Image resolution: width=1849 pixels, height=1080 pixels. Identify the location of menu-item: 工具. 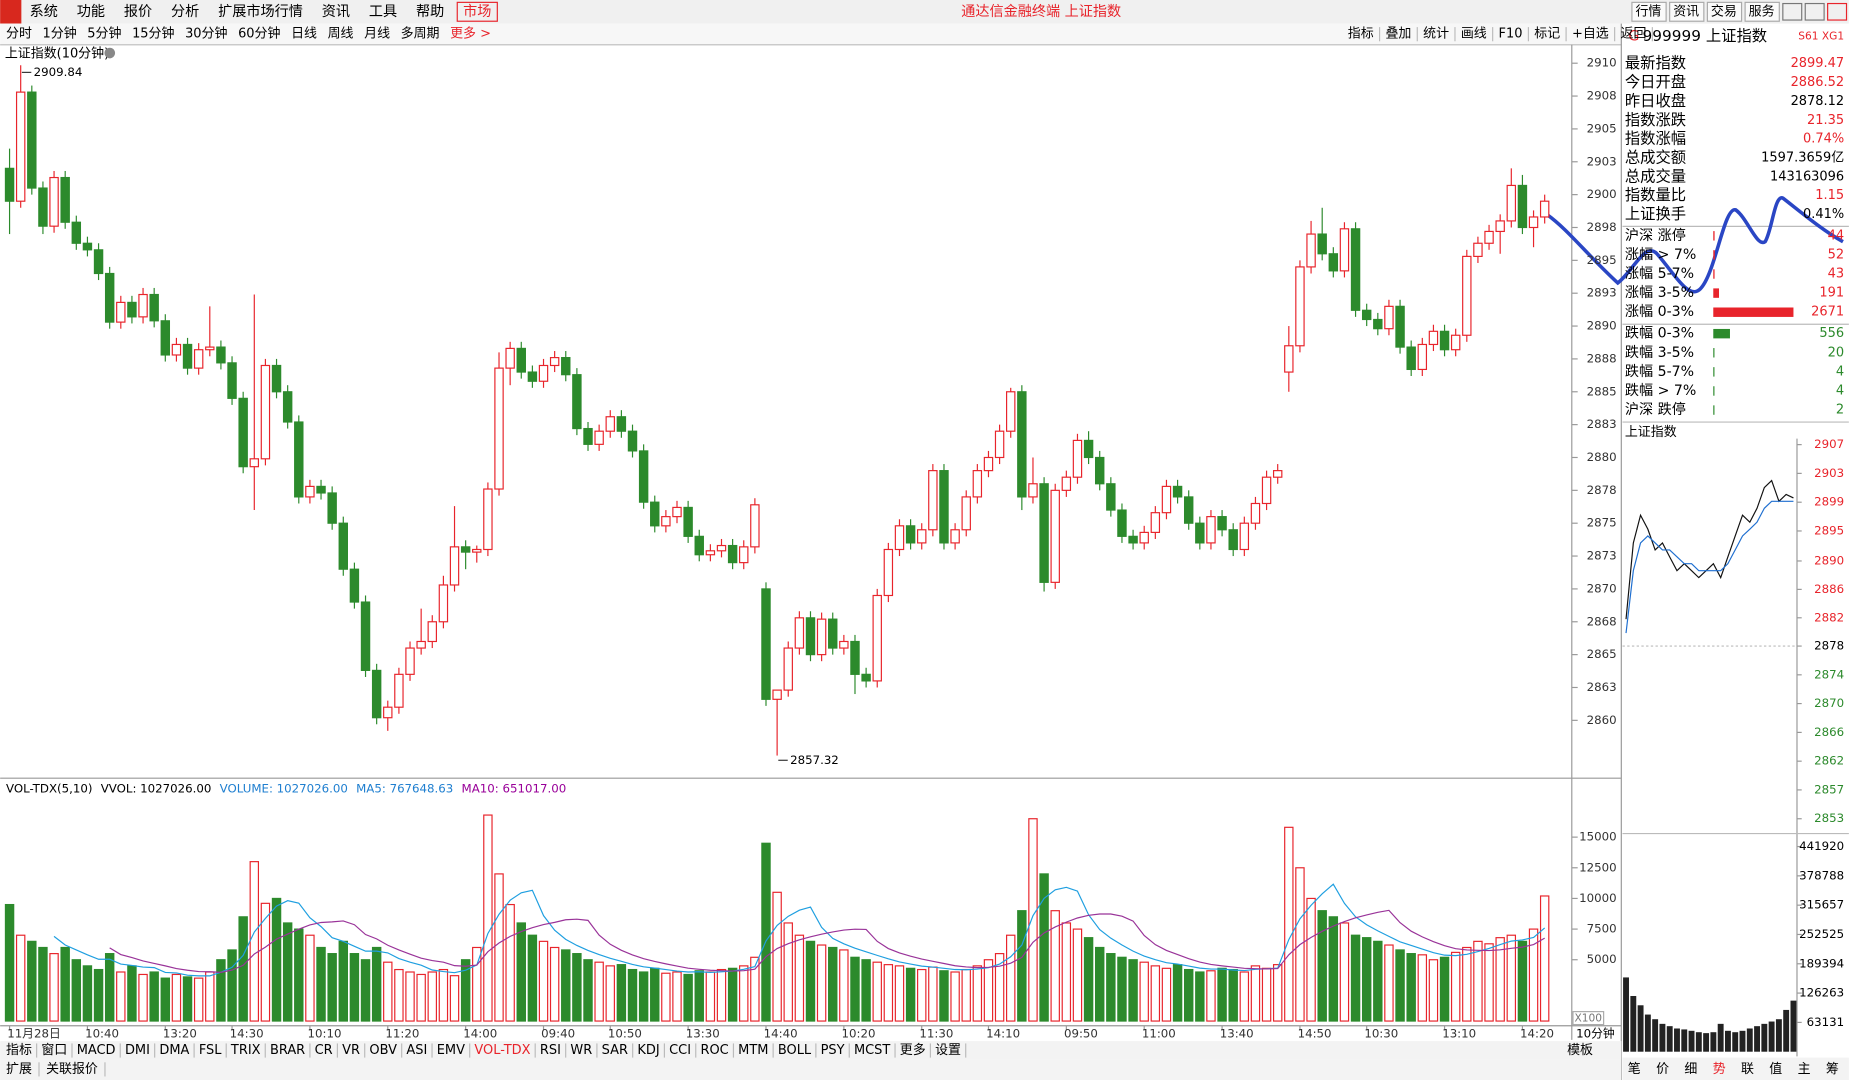
(383, 12).